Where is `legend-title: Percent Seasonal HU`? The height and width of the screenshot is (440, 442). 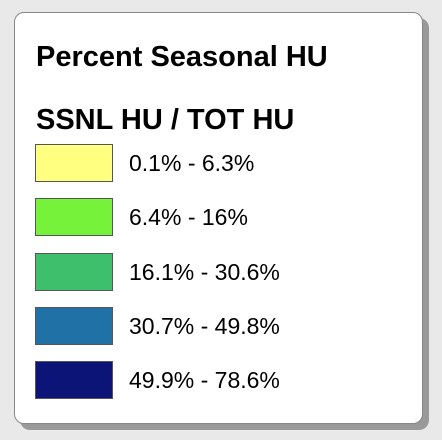 legend-title: Percent Seasonal HU is located at coordinates (182, 57).